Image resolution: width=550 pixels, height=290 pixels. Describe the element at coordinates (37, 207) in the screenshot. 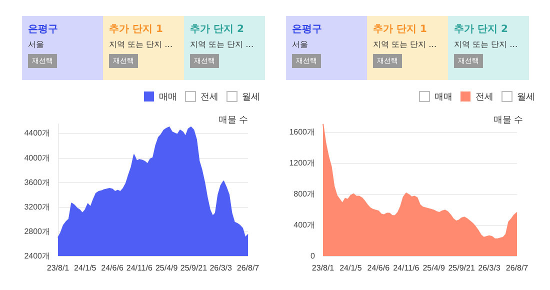

I see `y-tick-label: 3200개` at that location.